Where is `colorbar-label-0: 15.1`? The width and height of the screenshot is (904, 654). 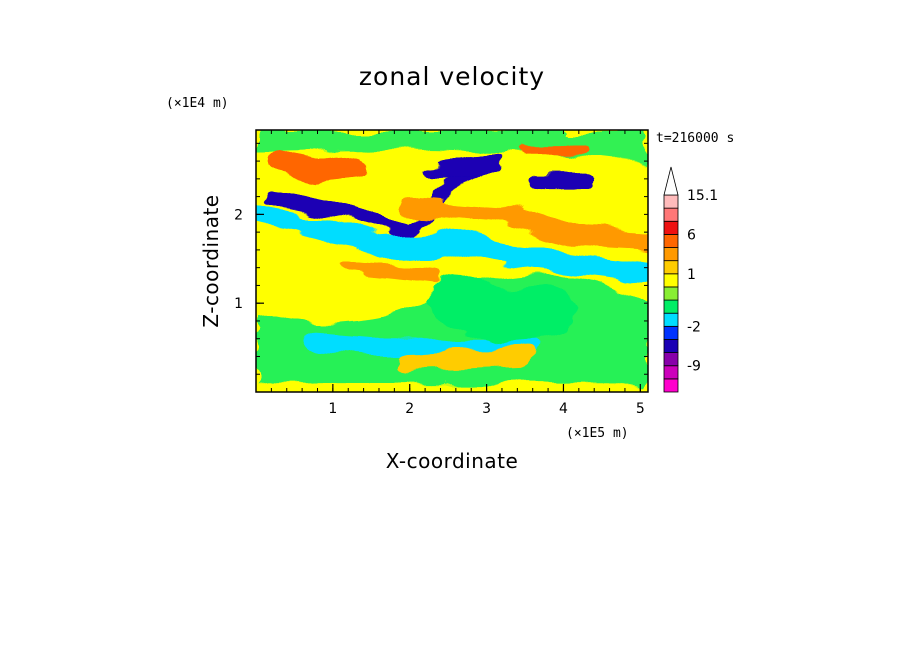 colorbar-label-0: 15.1 is located at coordinates (702, 196).